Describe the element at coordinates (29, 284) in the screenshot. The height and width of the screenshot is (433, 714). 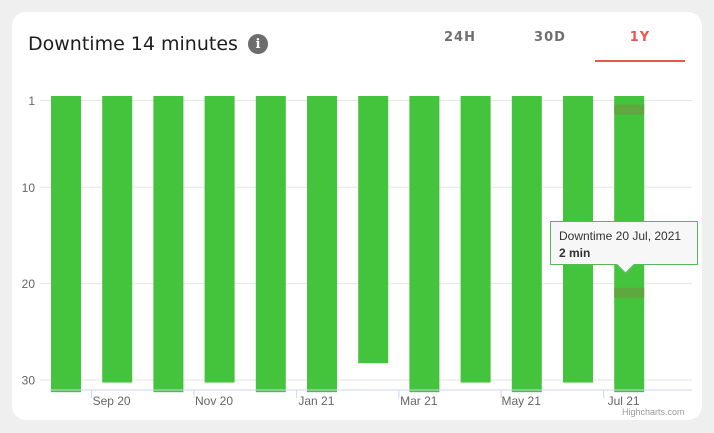
I see `y-tick-label: 20` at that location.